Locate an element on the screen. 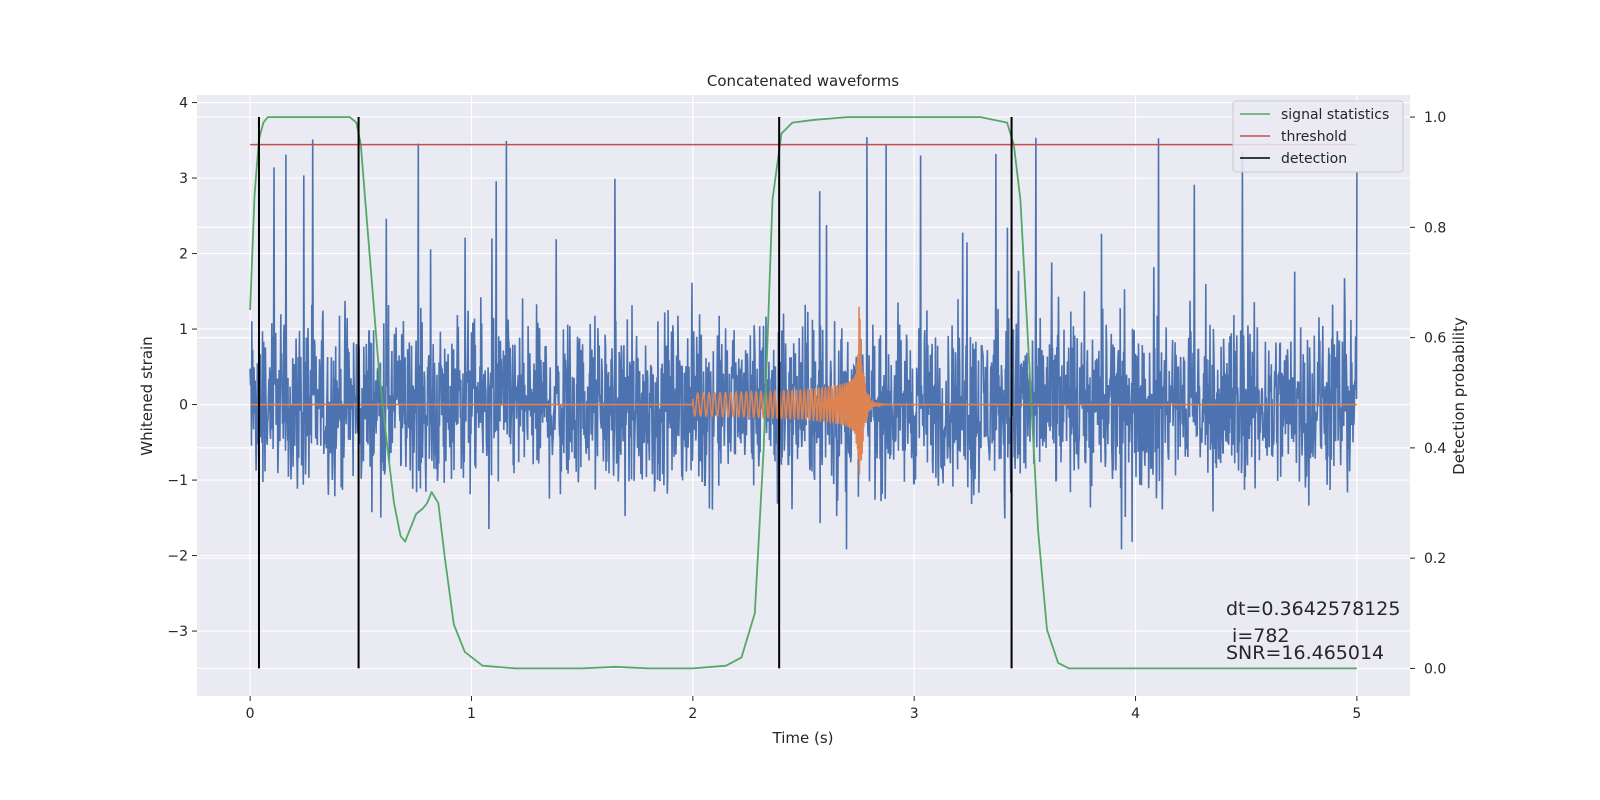 Image resolution: width=1600 pixels, height=800 pixels. x-axis-title: Time (s) is located at coordinates (803, 738).